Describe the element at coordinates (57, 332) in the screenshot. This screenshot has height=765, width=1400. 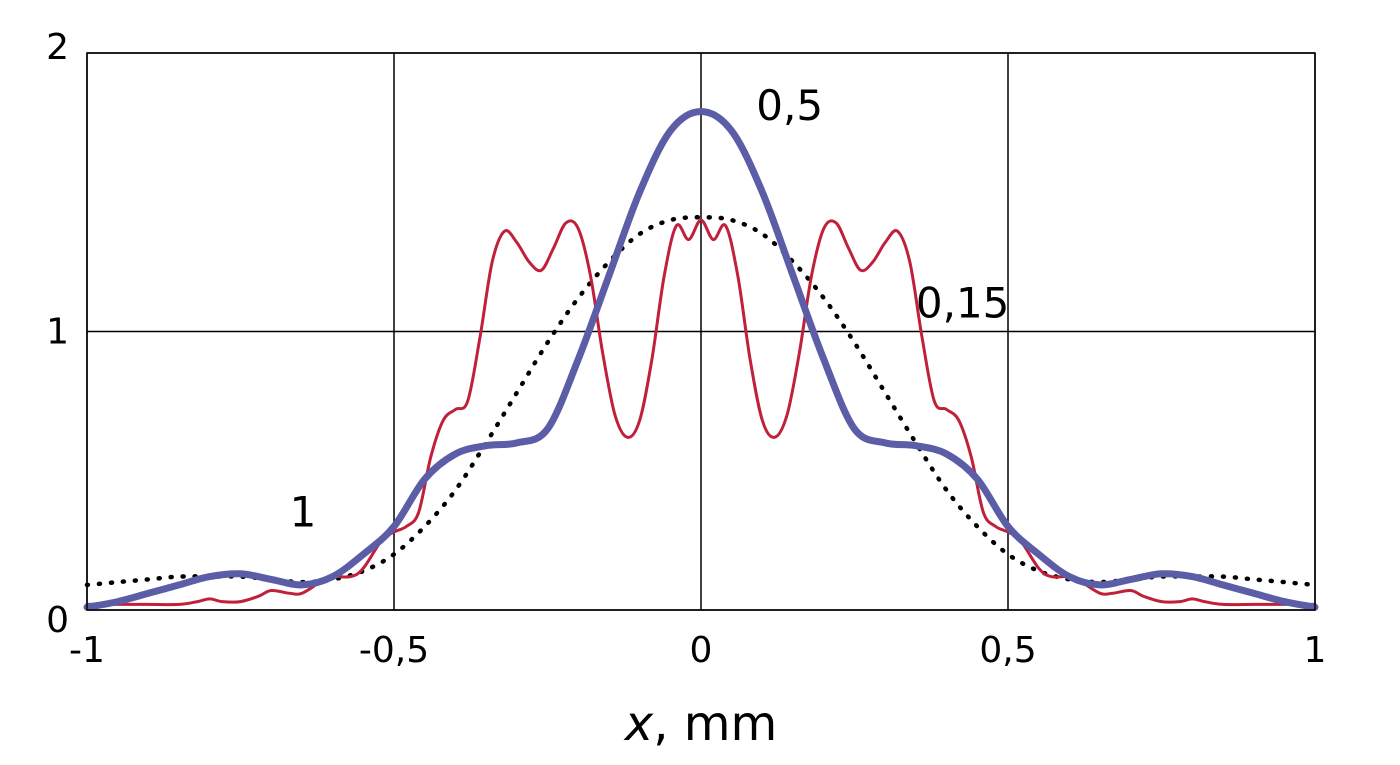
I see `y-tick-label: 1` at that location.